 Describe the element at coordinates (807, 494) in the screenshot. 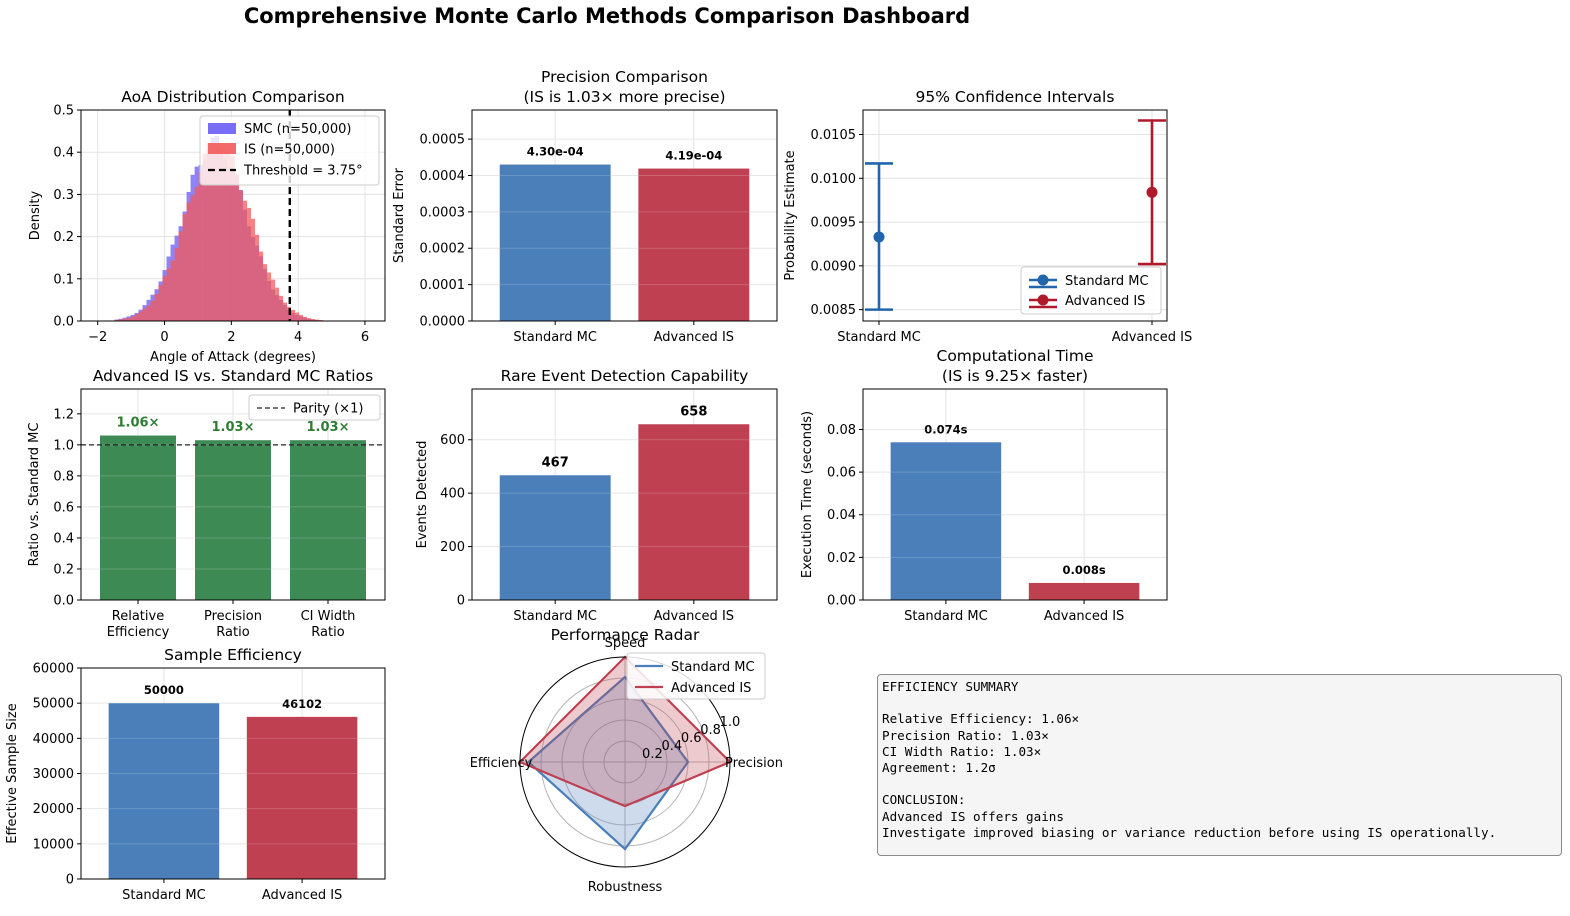

I see `y-axis-label: Execution Time (seconds)` at that location.